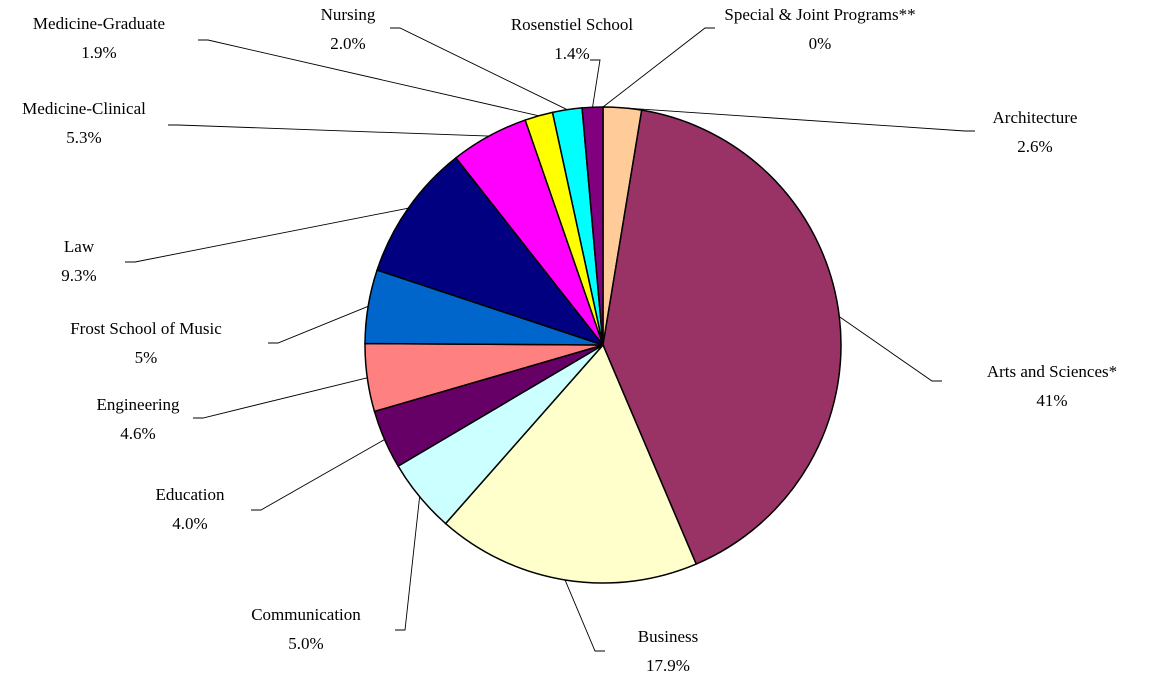  What do you see at coordinates (572, 24) in the screenshot?
I see `slice-category-label: Rosenstiel School` at bounding box center [572, 24].